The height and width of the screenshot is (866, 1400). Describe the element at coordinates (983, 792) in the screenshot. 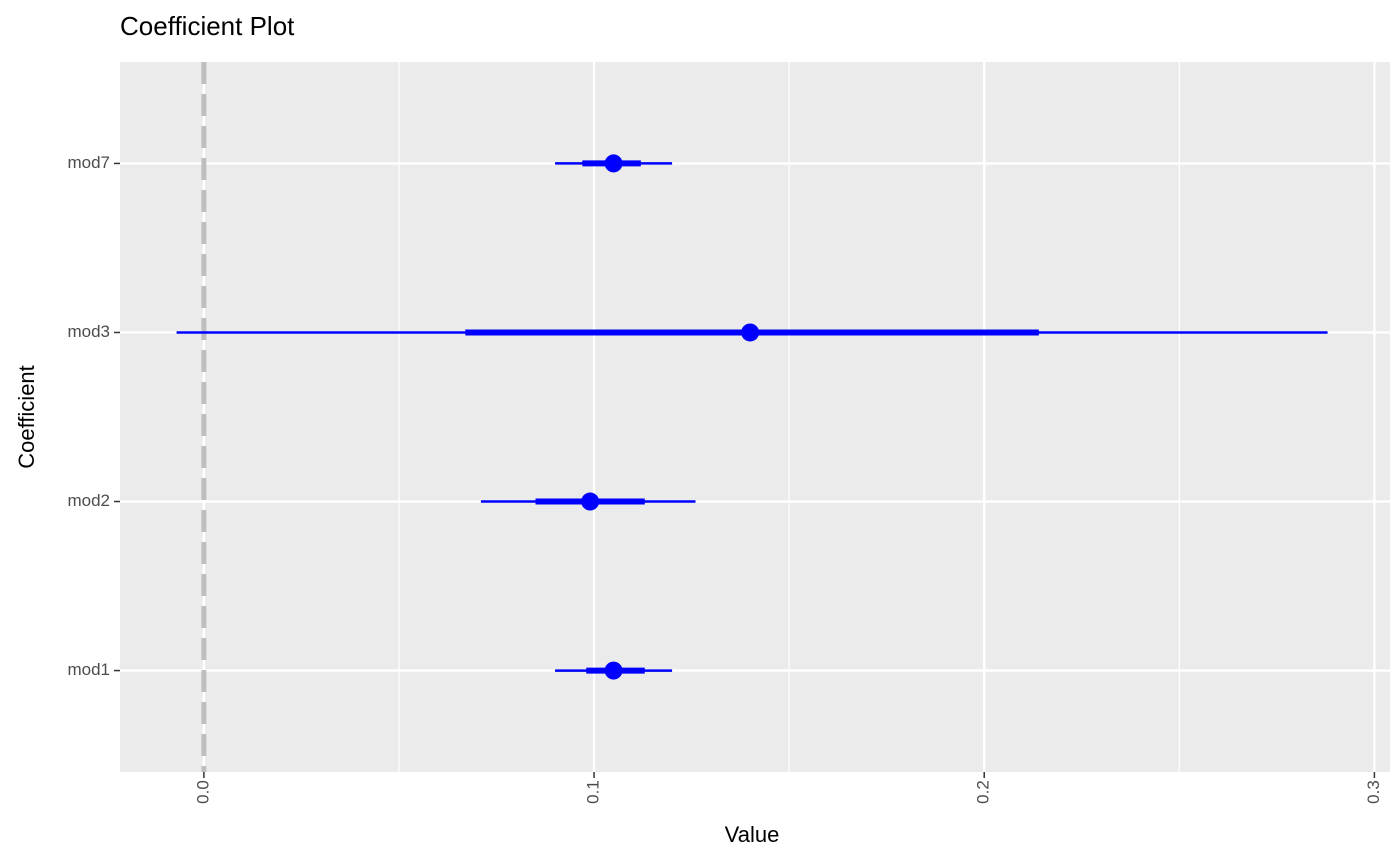

I see `x-tick-label: 0.2` at that location.